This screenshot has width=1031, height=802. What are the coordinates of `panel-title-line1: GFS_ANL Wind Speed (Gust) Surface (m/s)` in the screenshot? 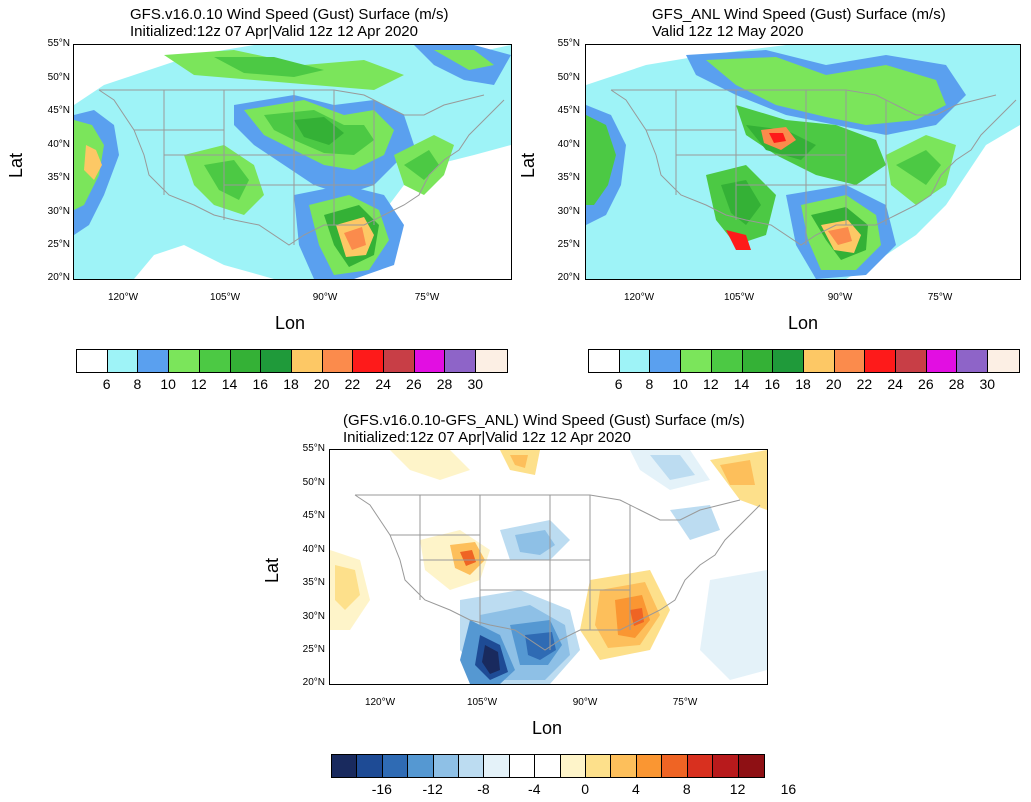 It's located at (799, 14).